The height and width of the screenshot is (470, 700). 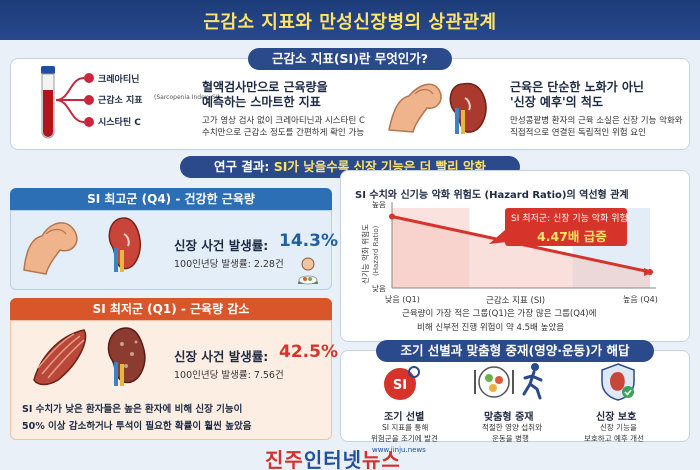 I want to click on healthy-meal-icon, so click(x=308, y=271).